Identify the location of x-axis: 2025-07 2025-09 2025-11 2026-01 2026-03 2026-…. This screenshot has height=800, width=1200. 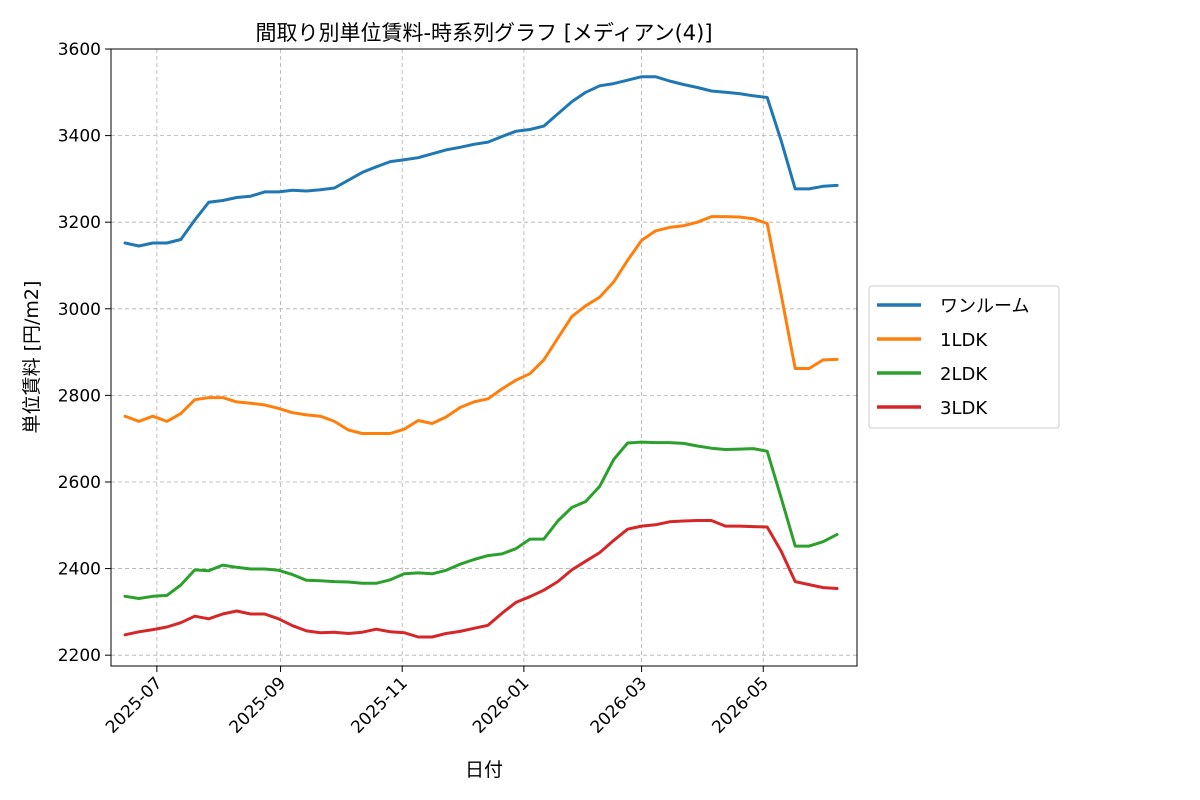
(437, 702).